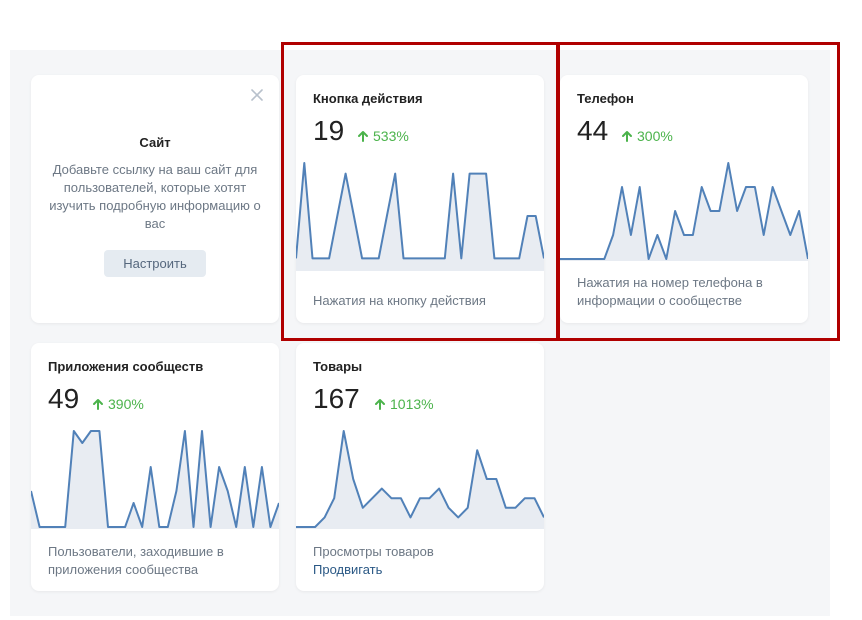  I want to click on stat-delta: 1013%, so click(404, 404).